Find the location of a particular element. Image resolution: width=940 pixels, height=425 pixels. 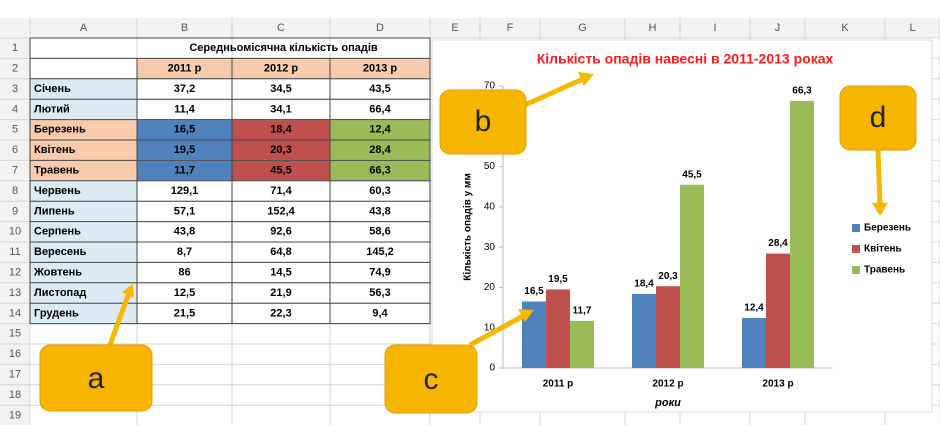

row-label: Березень is located at coordinates (60, 130).